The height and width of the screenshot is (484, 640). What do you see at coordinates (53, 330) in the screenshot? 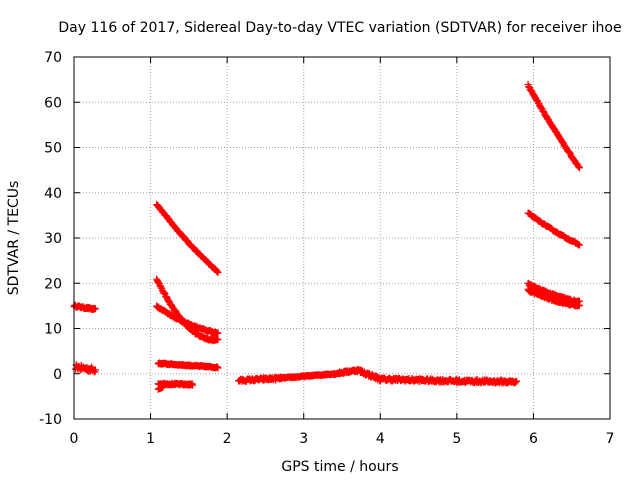
I see `y-tick-label: 10` at bounding box center [53, 330].